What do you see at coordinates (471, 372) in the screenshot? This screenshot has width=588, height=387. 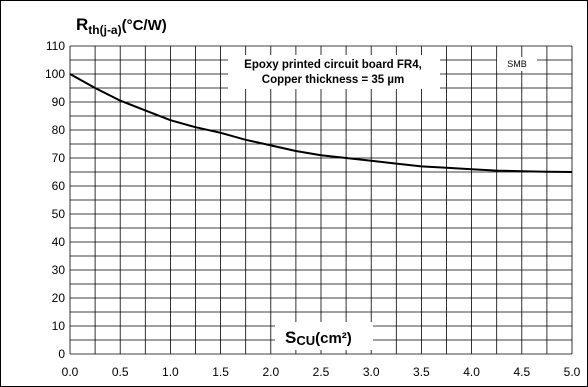 I see `x-tick-label: 4.0` at bounding box center [471, 372].